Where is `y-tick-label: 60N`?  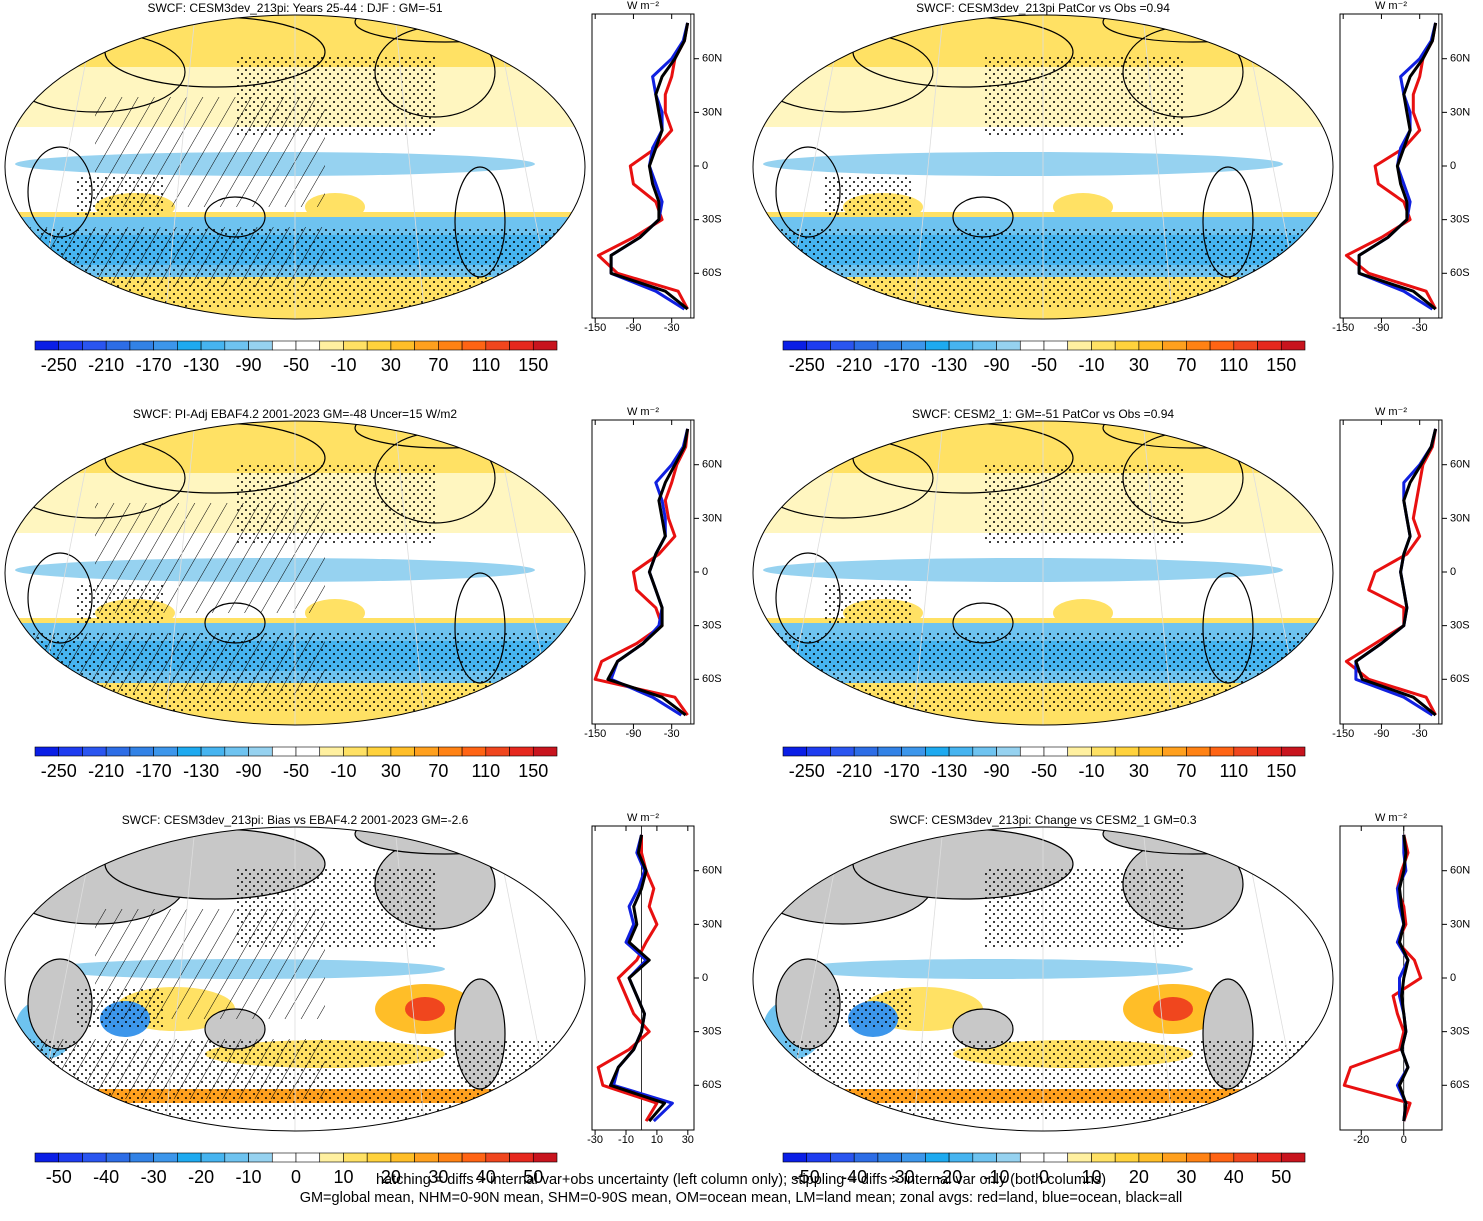
y-tick-label: 60N is located at coordinates (712, 871).